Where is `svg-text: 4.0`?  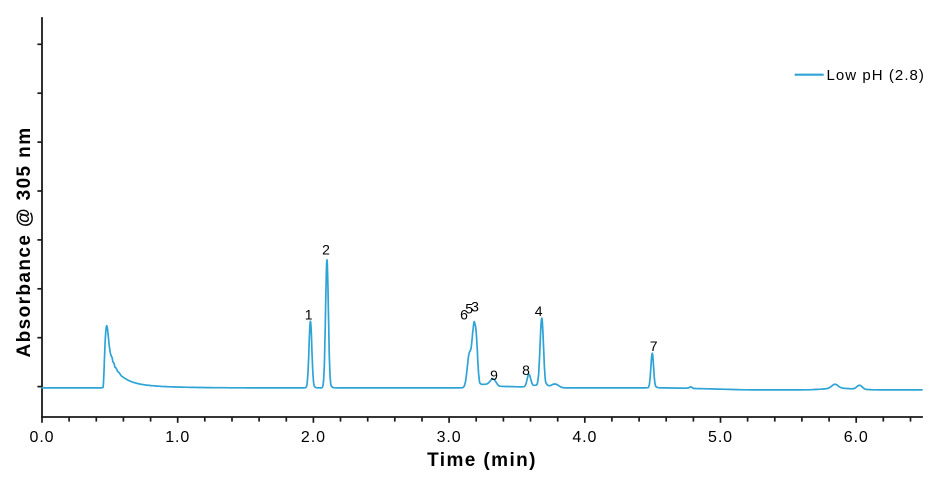 svg-text: 4.0 is located at coordinates (584, 437).